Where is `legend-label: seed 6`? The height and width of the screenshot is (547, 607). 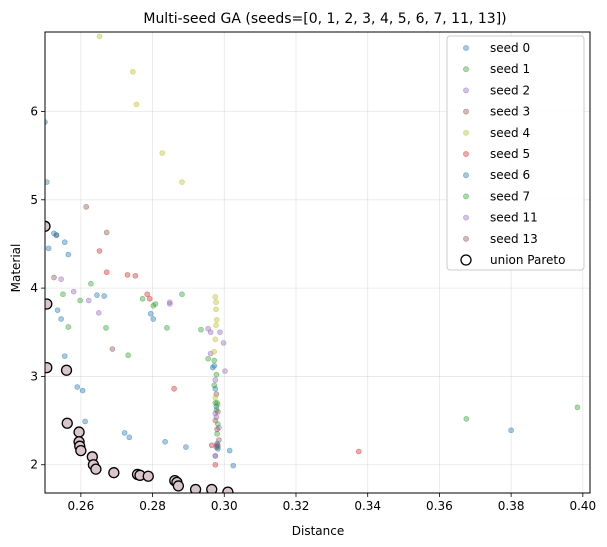
legend-label: seed 6 is located at coordinates (510, 175).